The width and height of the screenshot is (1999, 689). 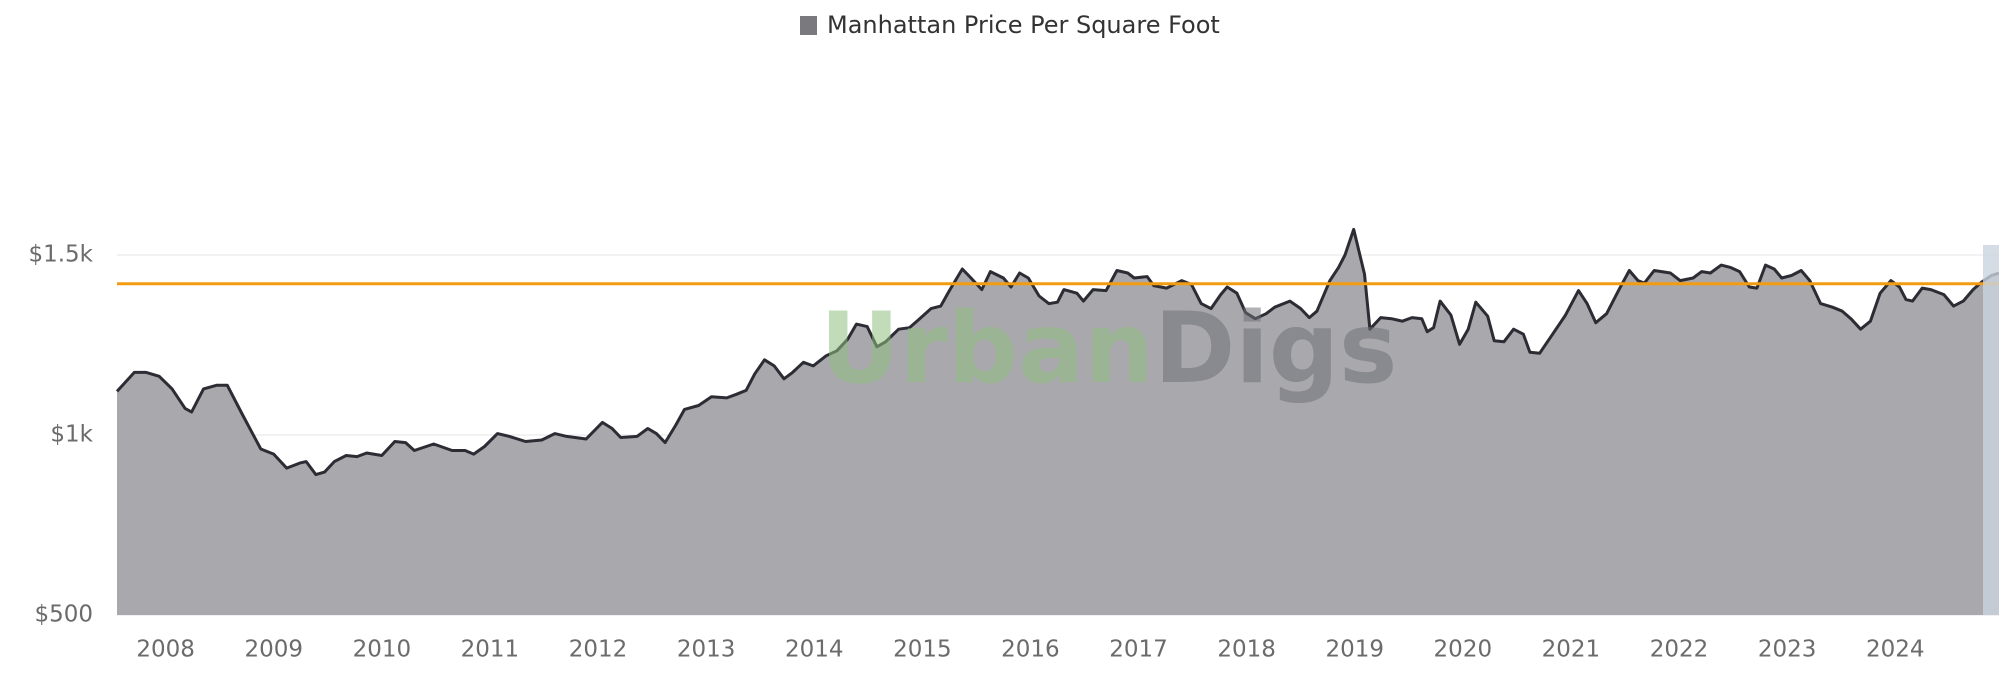 I want to click on x-tick-label: 2011, so click(x=490, y=650).